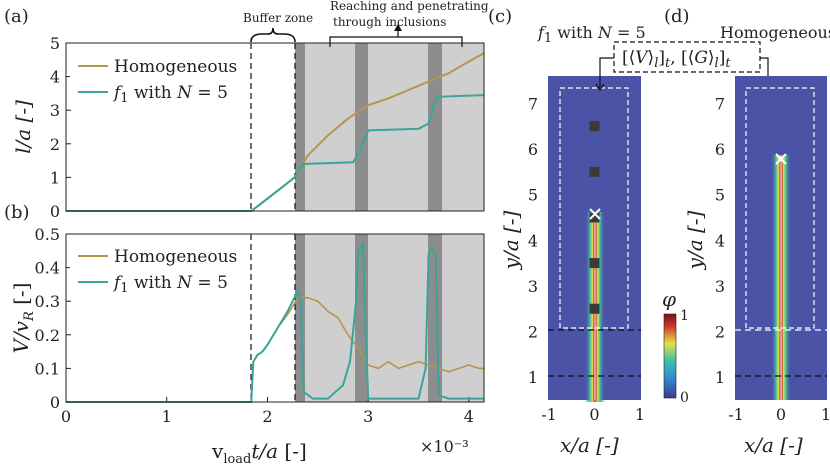  I want to click on panel-d-xlabel: x/a [-], so click(773, 445).